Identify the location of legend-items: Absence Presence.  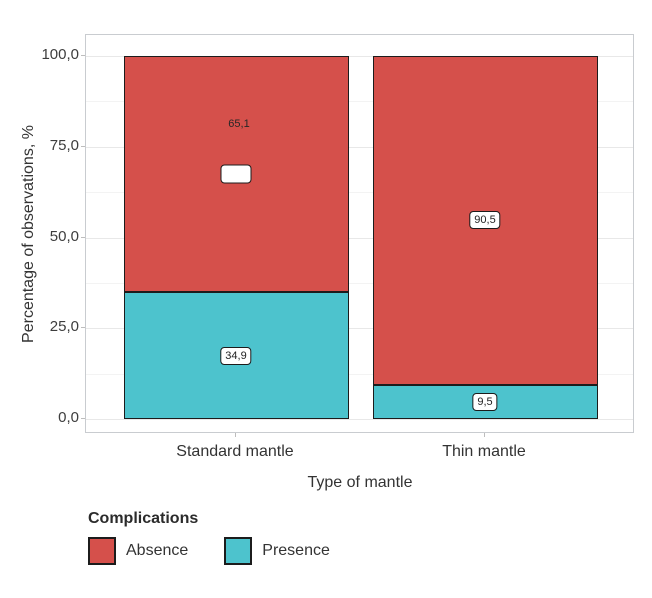
(209, 551).